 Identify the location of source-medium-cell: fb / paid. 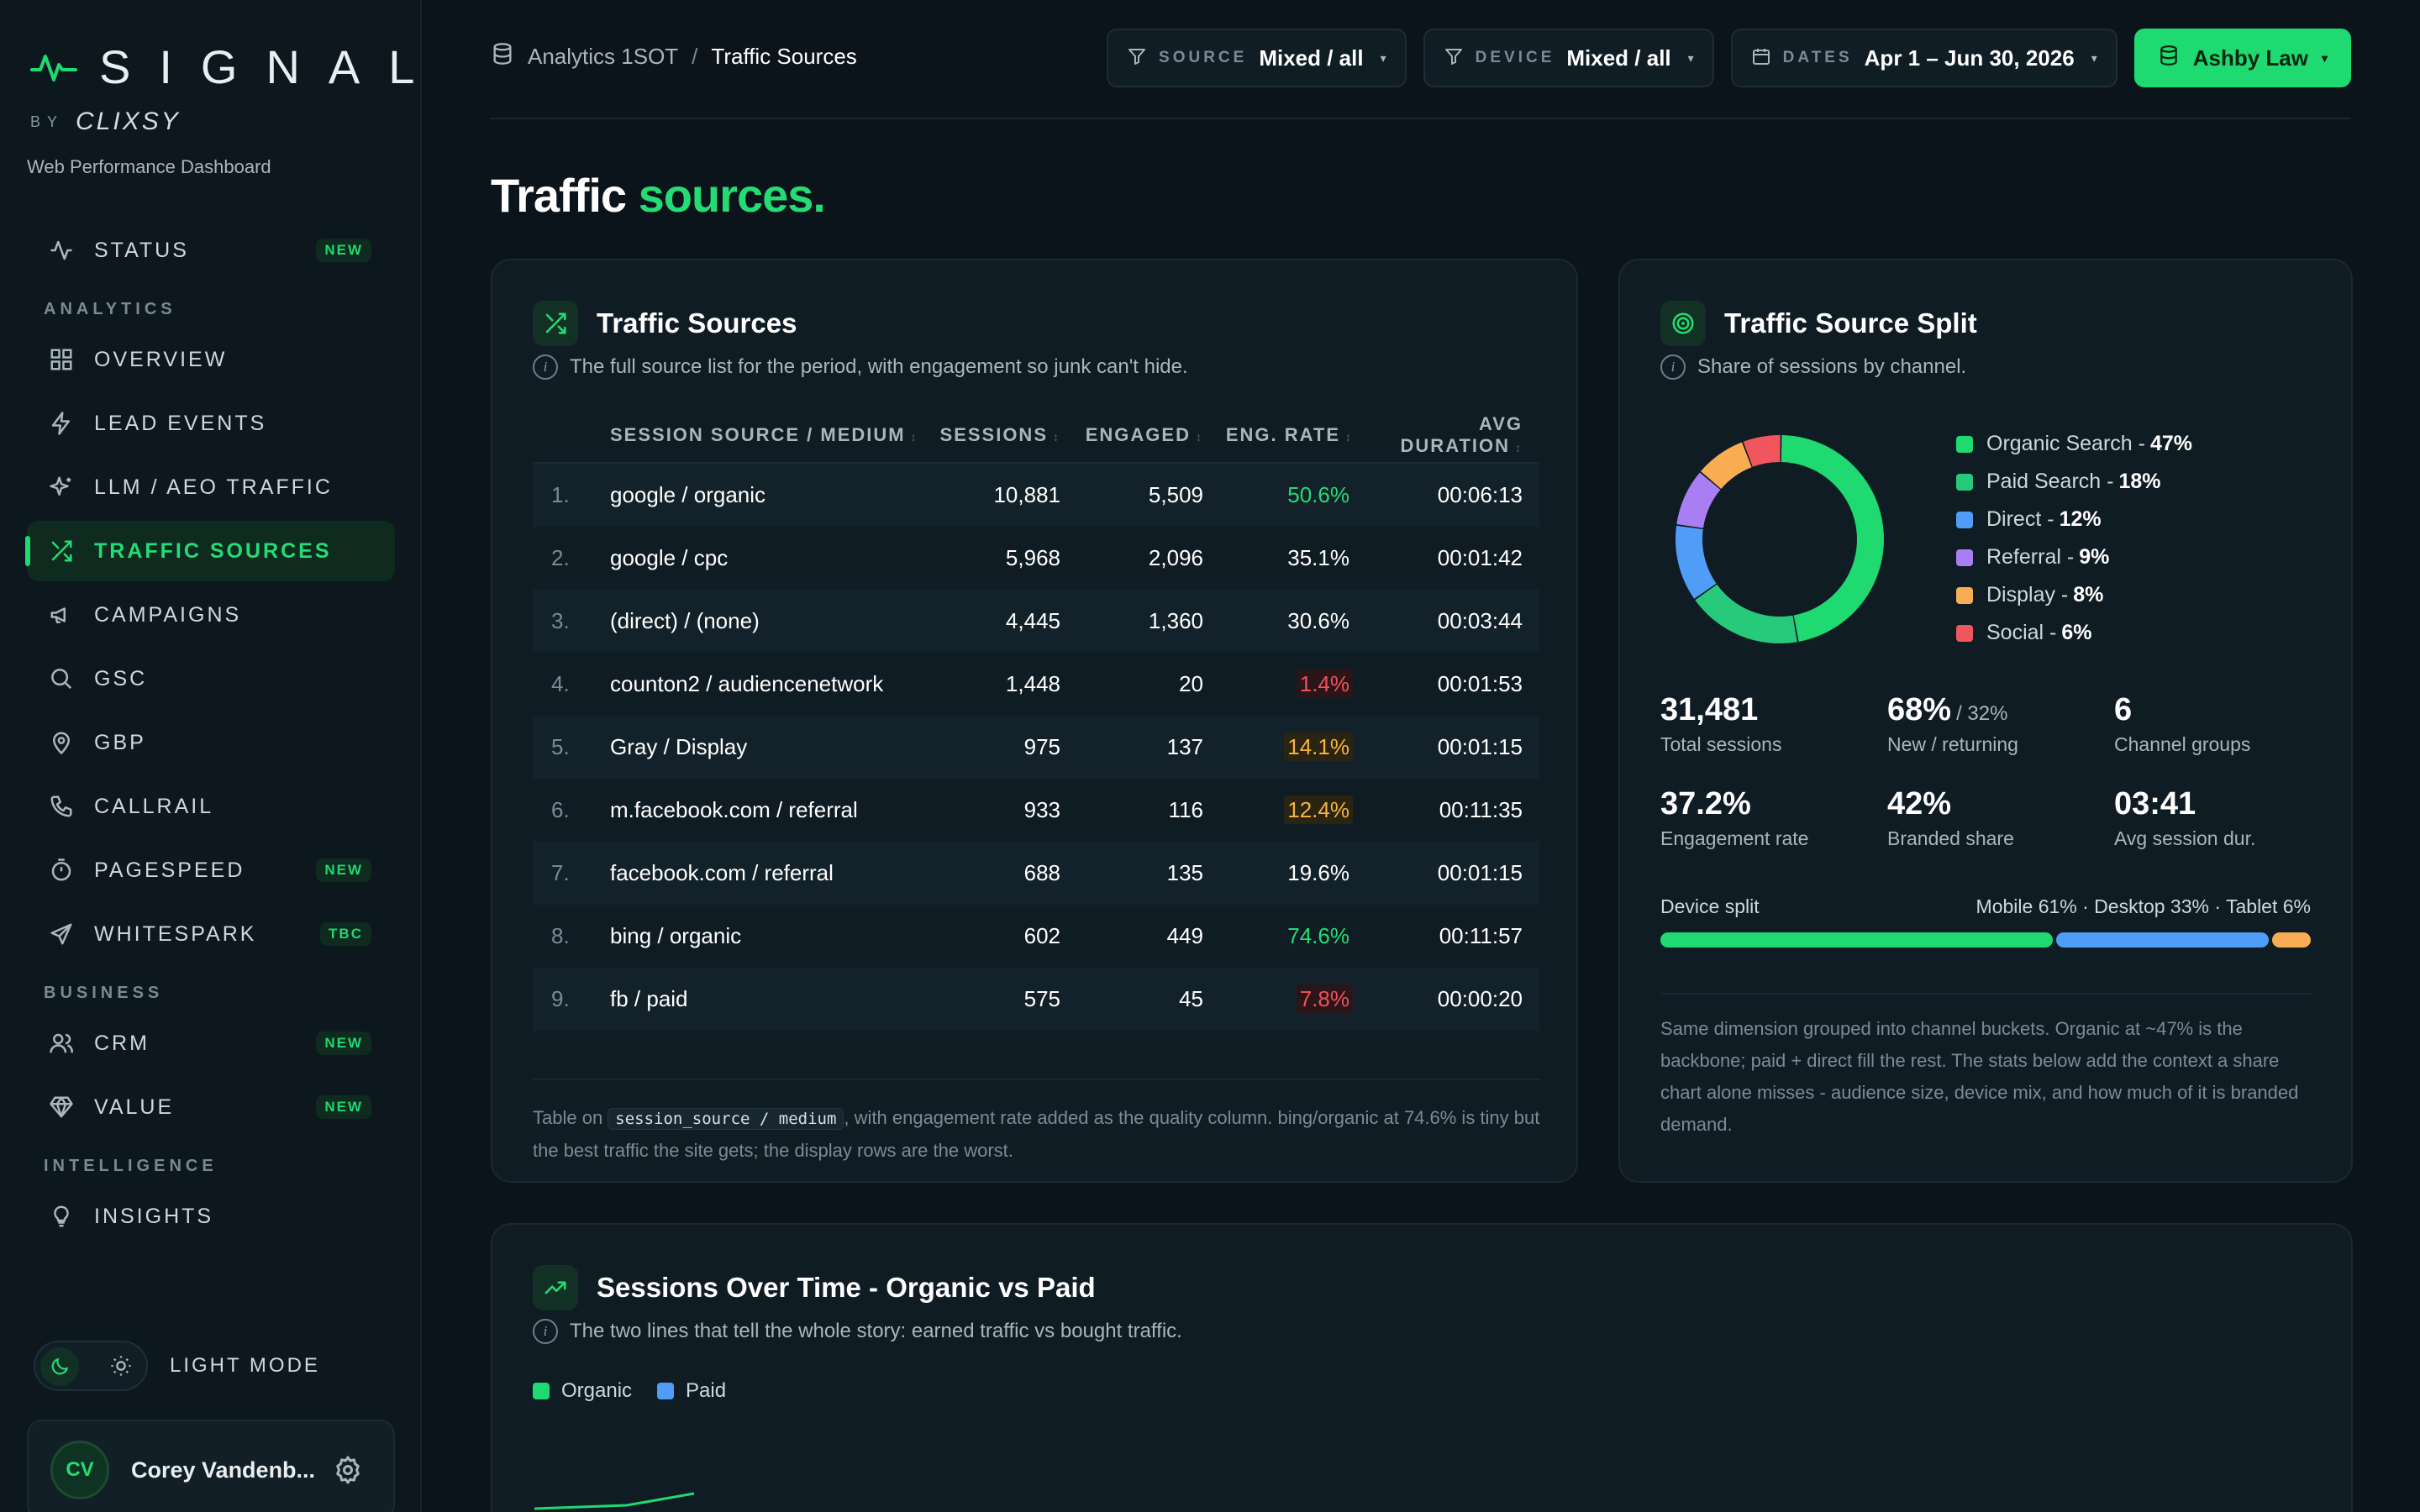
(649, 998).